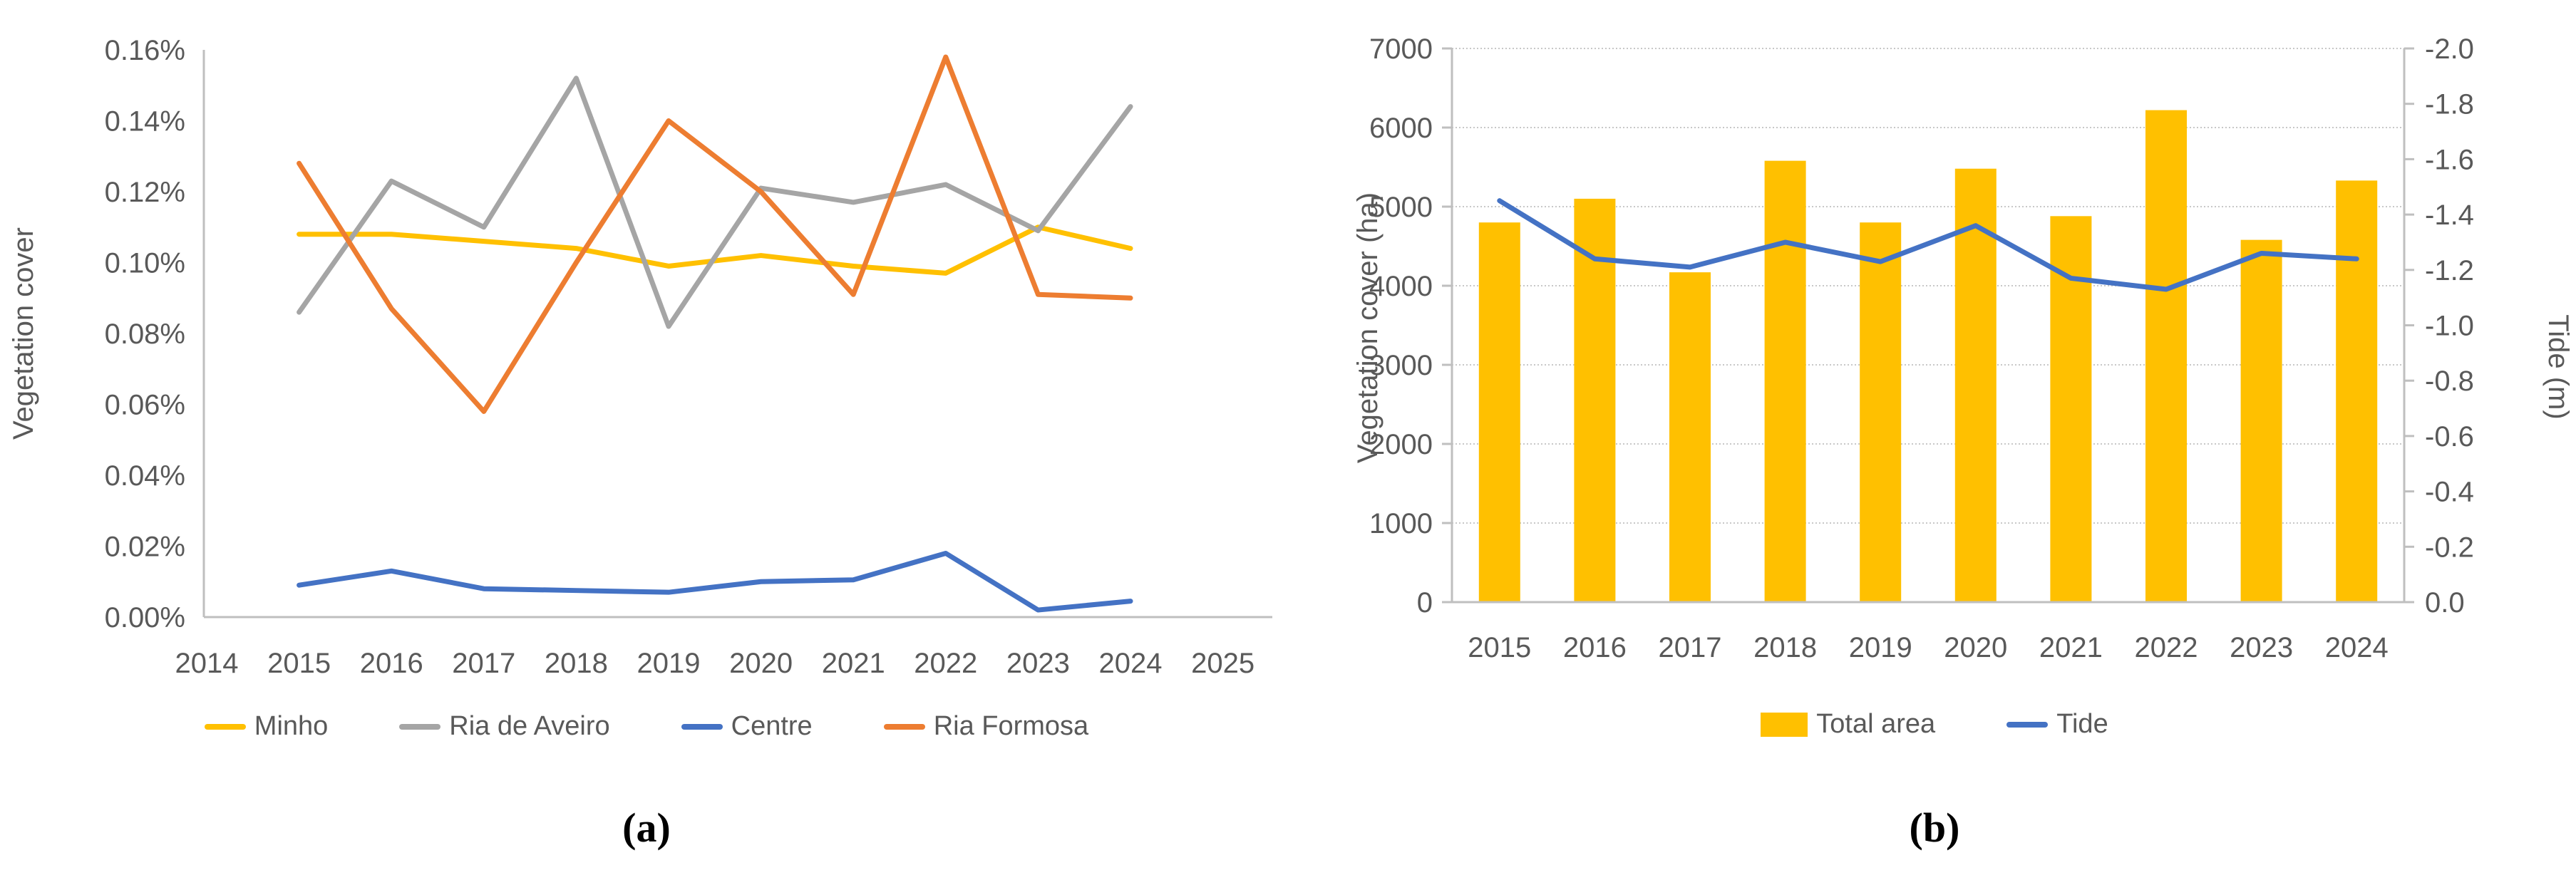  I want to click on y-axis-tick-label: 0.06%, so click(145, 405).